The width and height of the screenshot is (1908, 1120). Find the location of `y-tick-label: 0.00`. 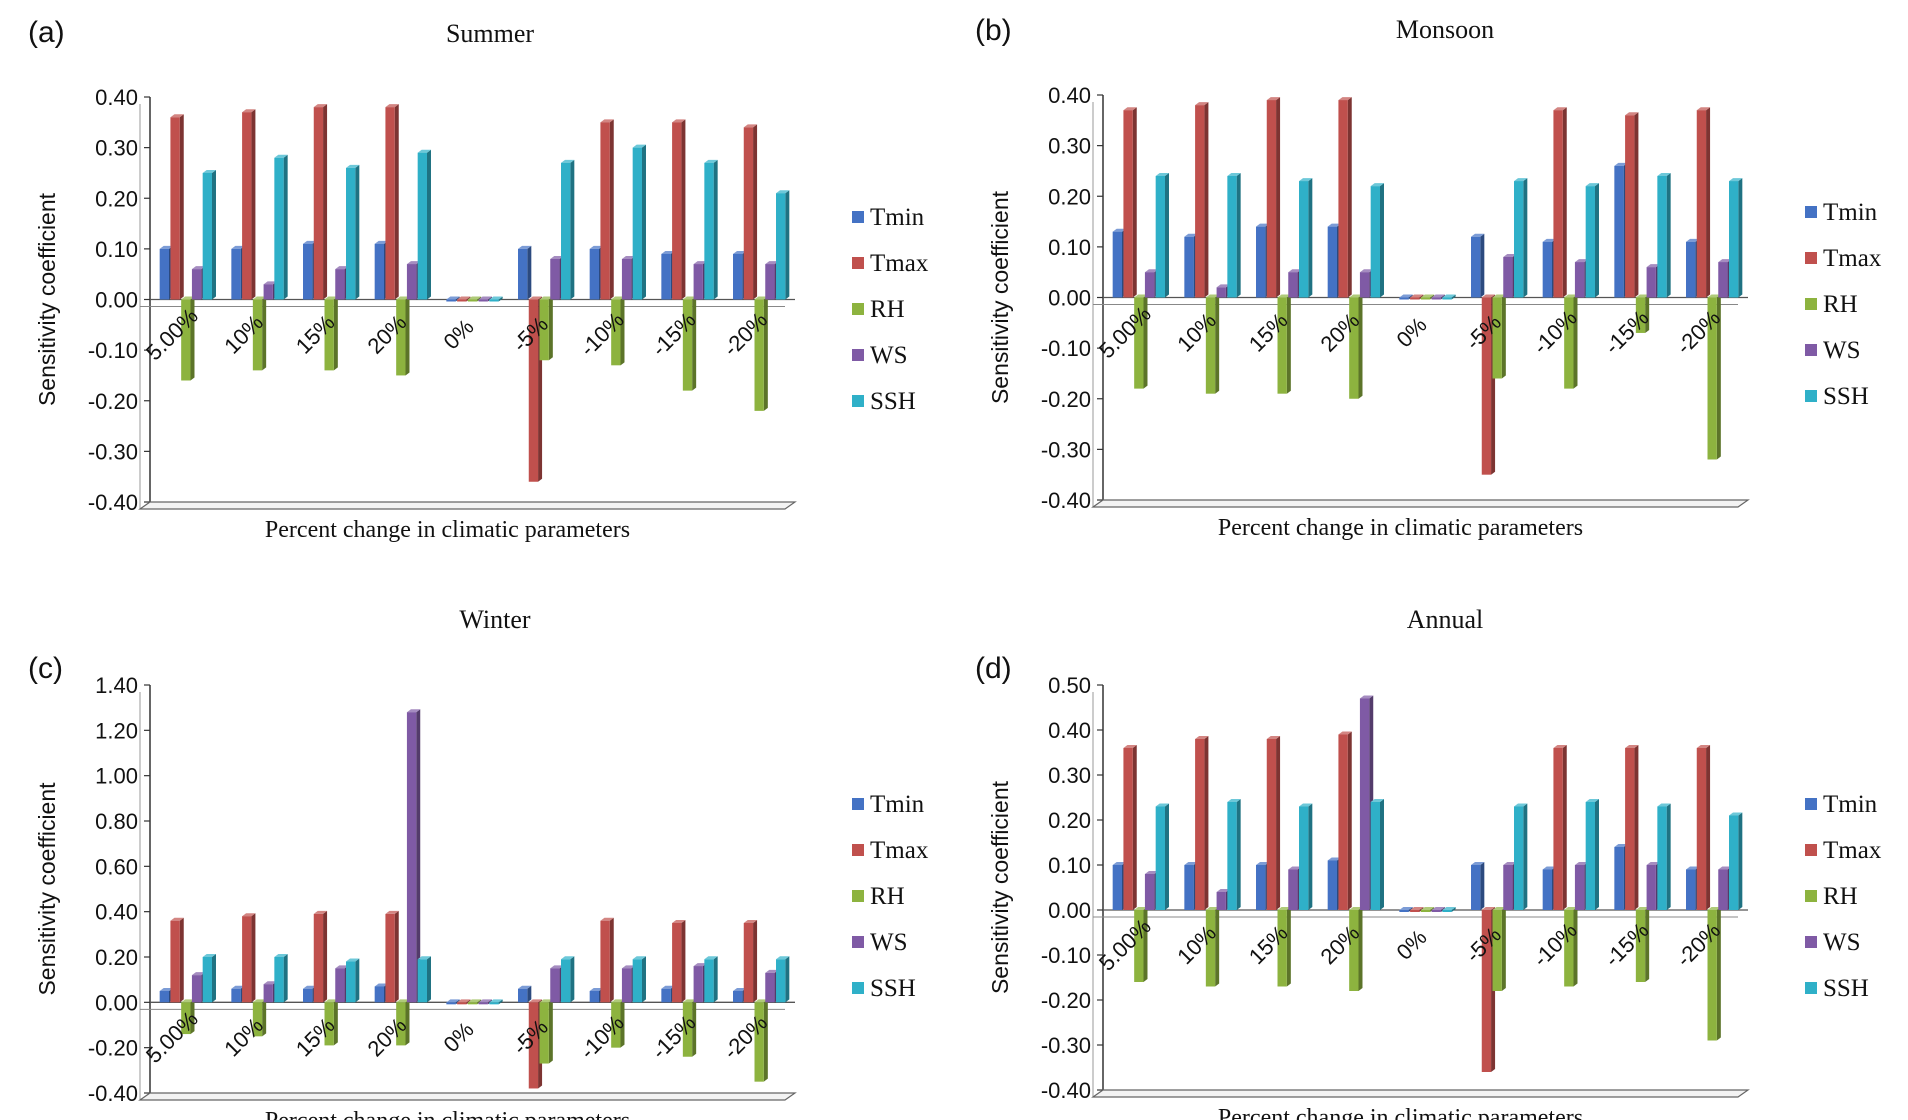

y-tick-label: 0.00 is located at coordinates (1069, 298).